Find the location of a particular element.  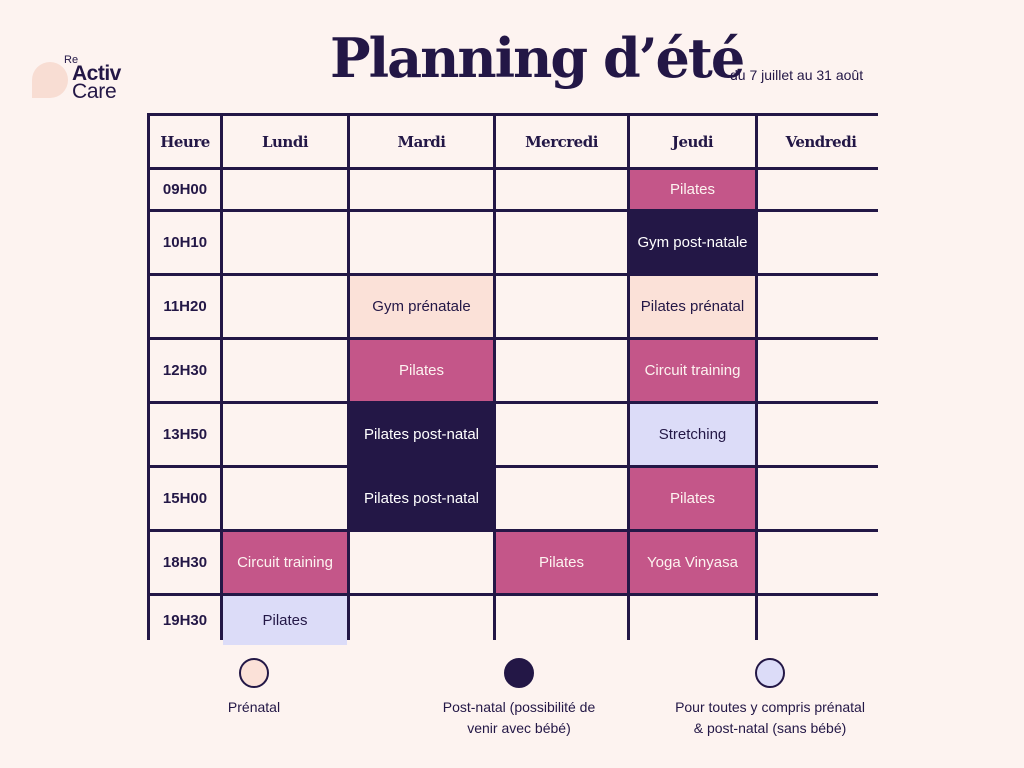

legend-all-line2: & post-natal (sans bébé) is located at coordinates (770, 728).